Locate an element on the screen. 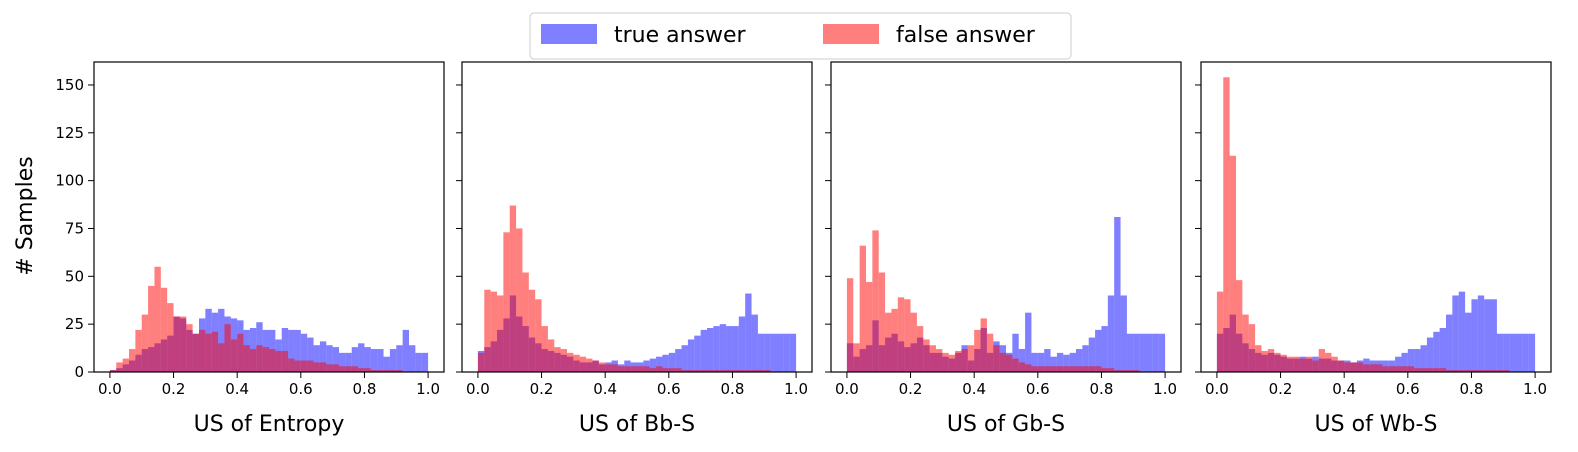 The height and width of the screenshot is (452, 1578). y-tick-label: 125 is located at coordinates (69, 133).